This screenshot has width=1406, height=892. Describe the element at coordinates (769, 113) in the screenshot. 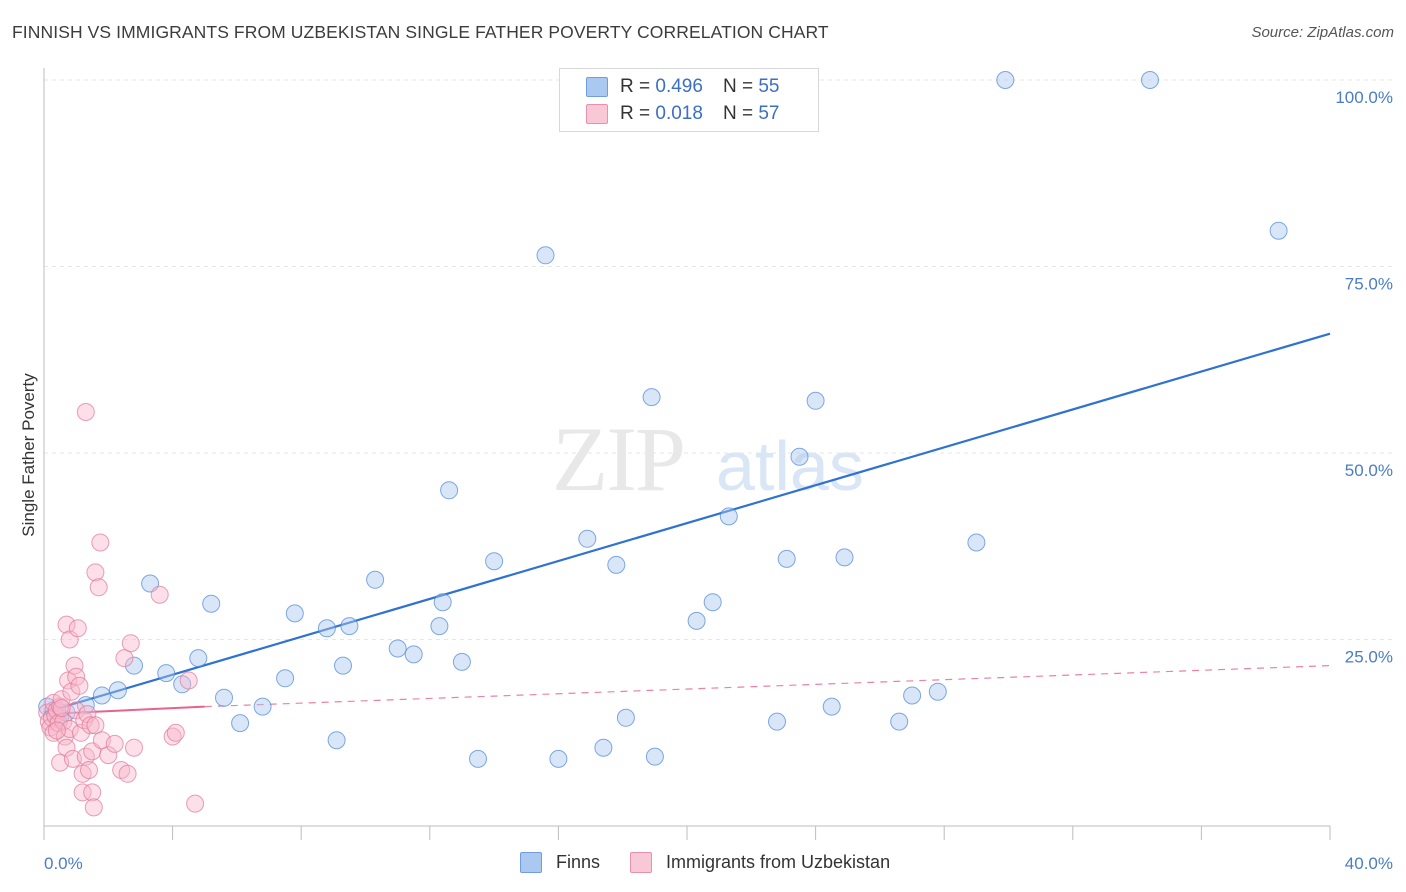

I see `legend-n-value: 57` at that location.